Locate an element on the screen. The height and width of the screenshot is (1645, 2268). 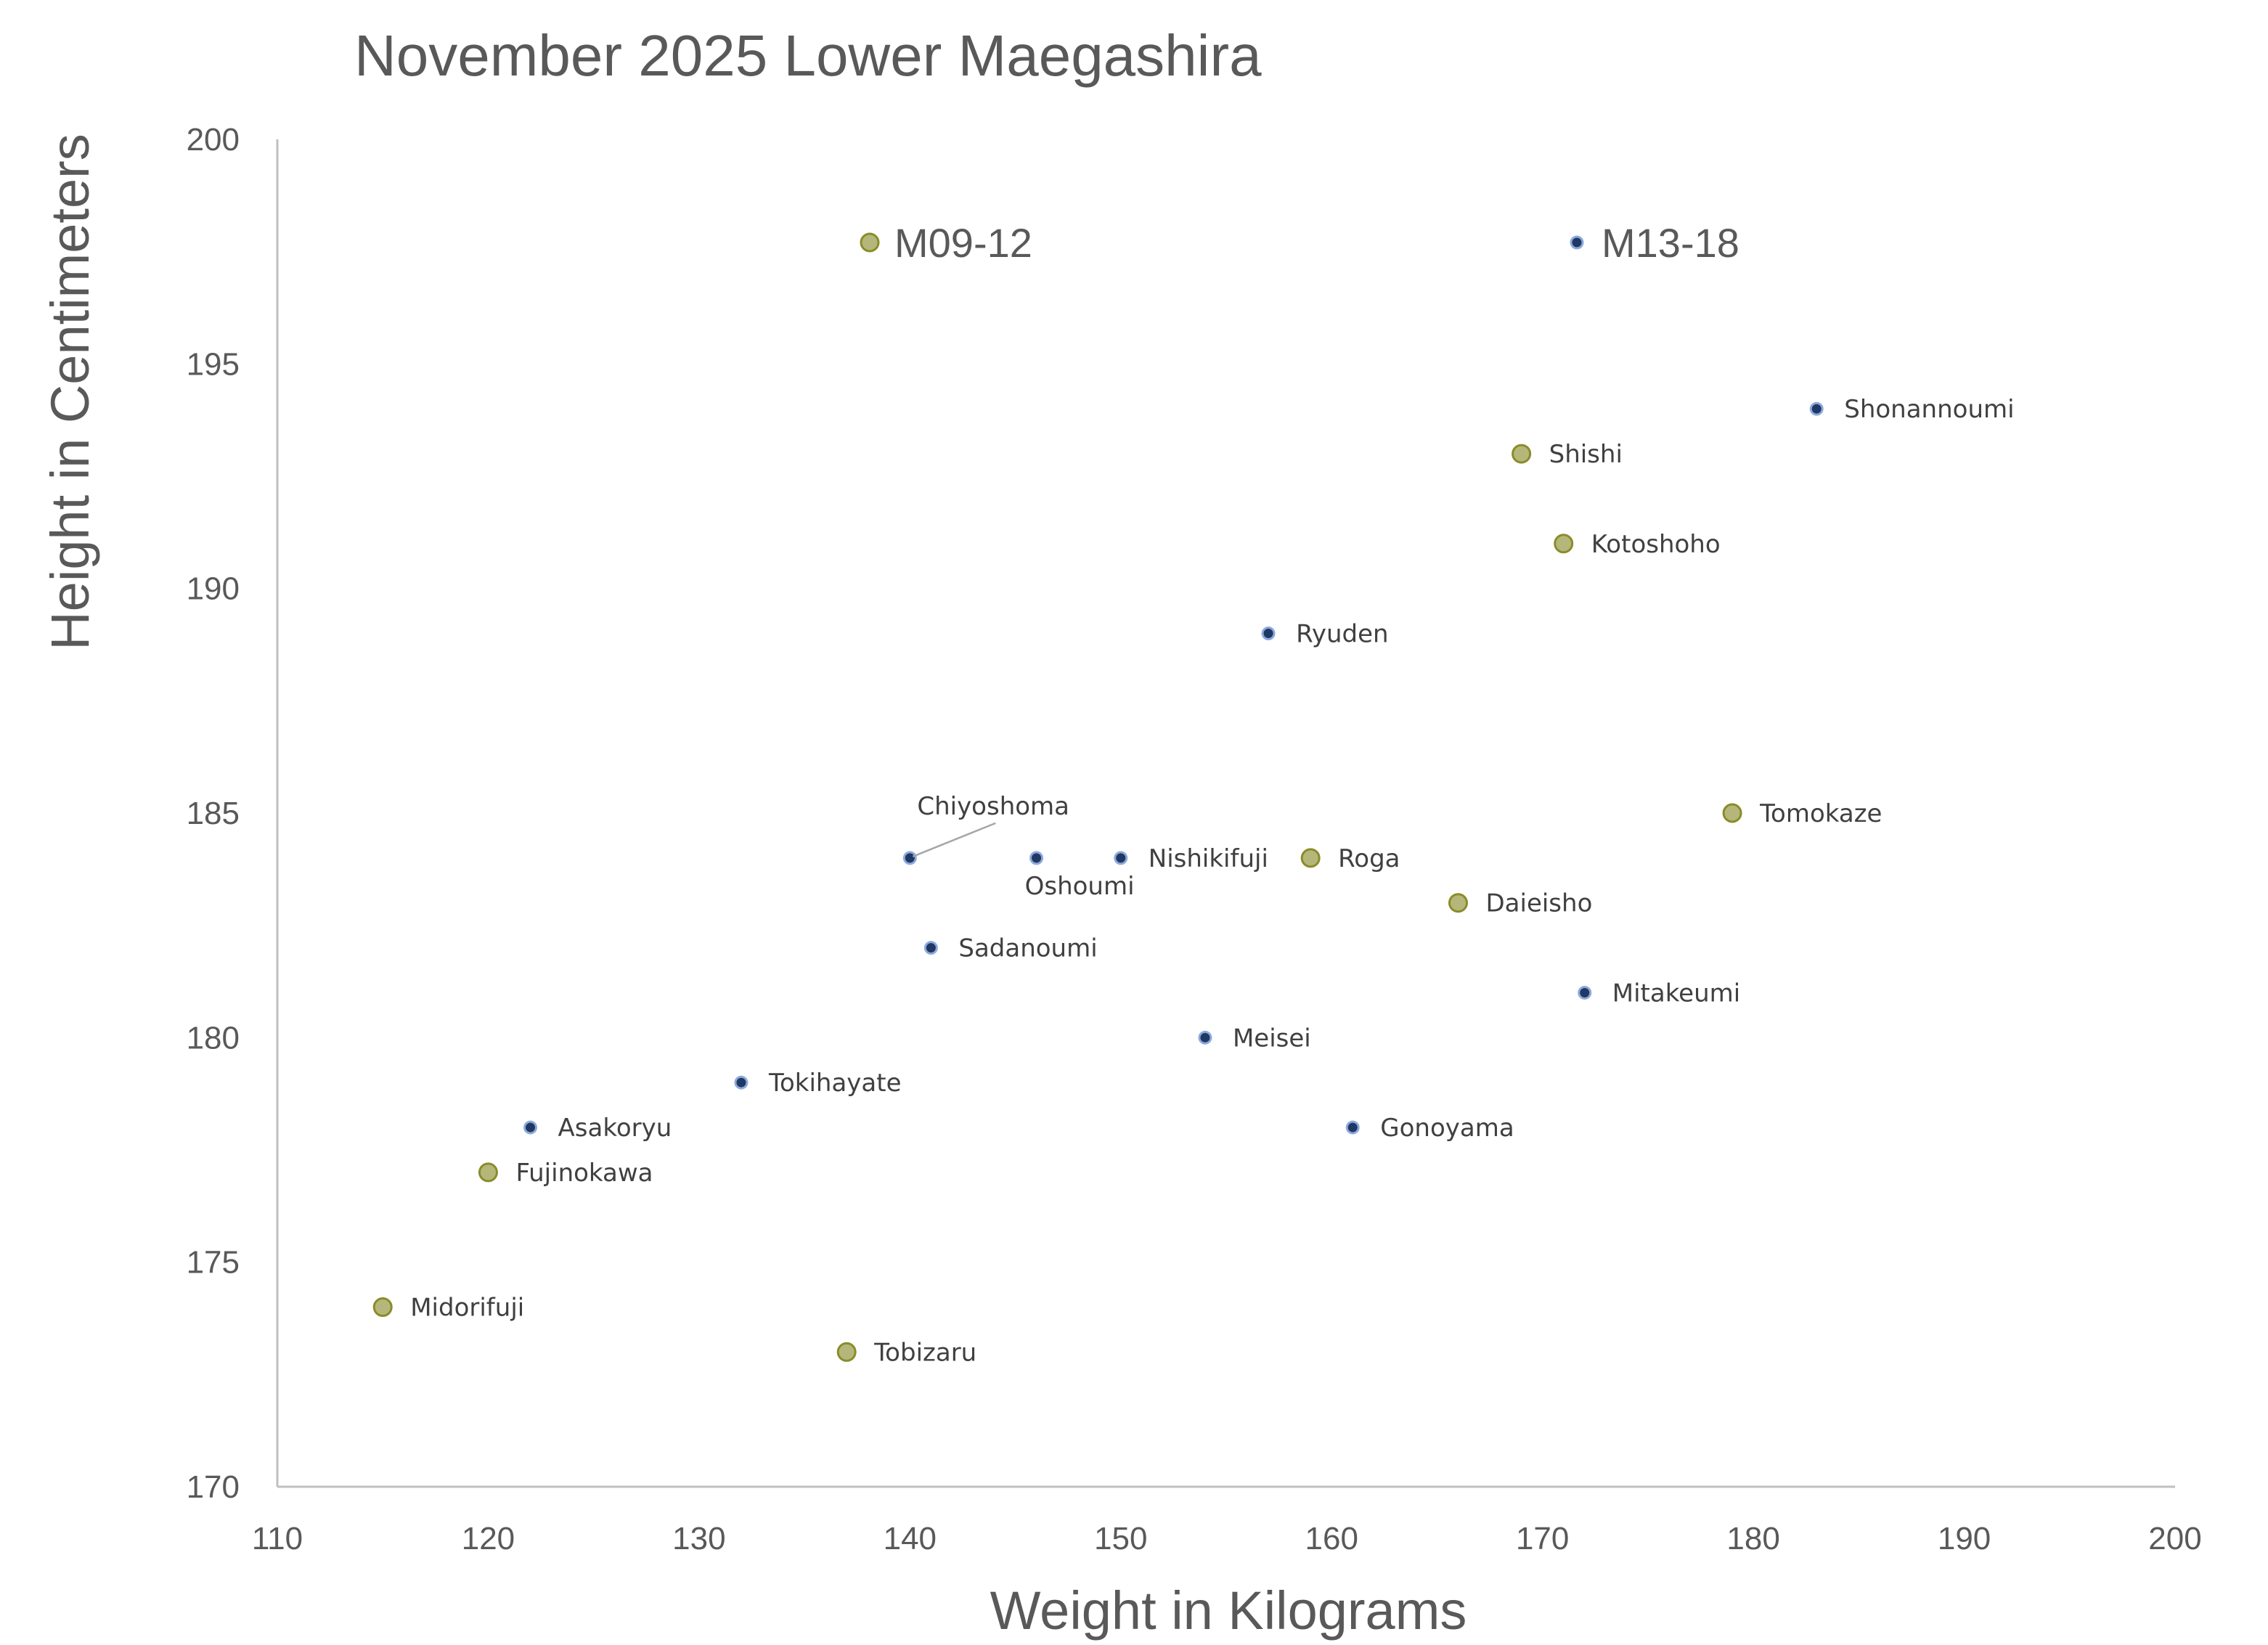
point-label: Shonannoumi is located at coordinates (1929, 409).